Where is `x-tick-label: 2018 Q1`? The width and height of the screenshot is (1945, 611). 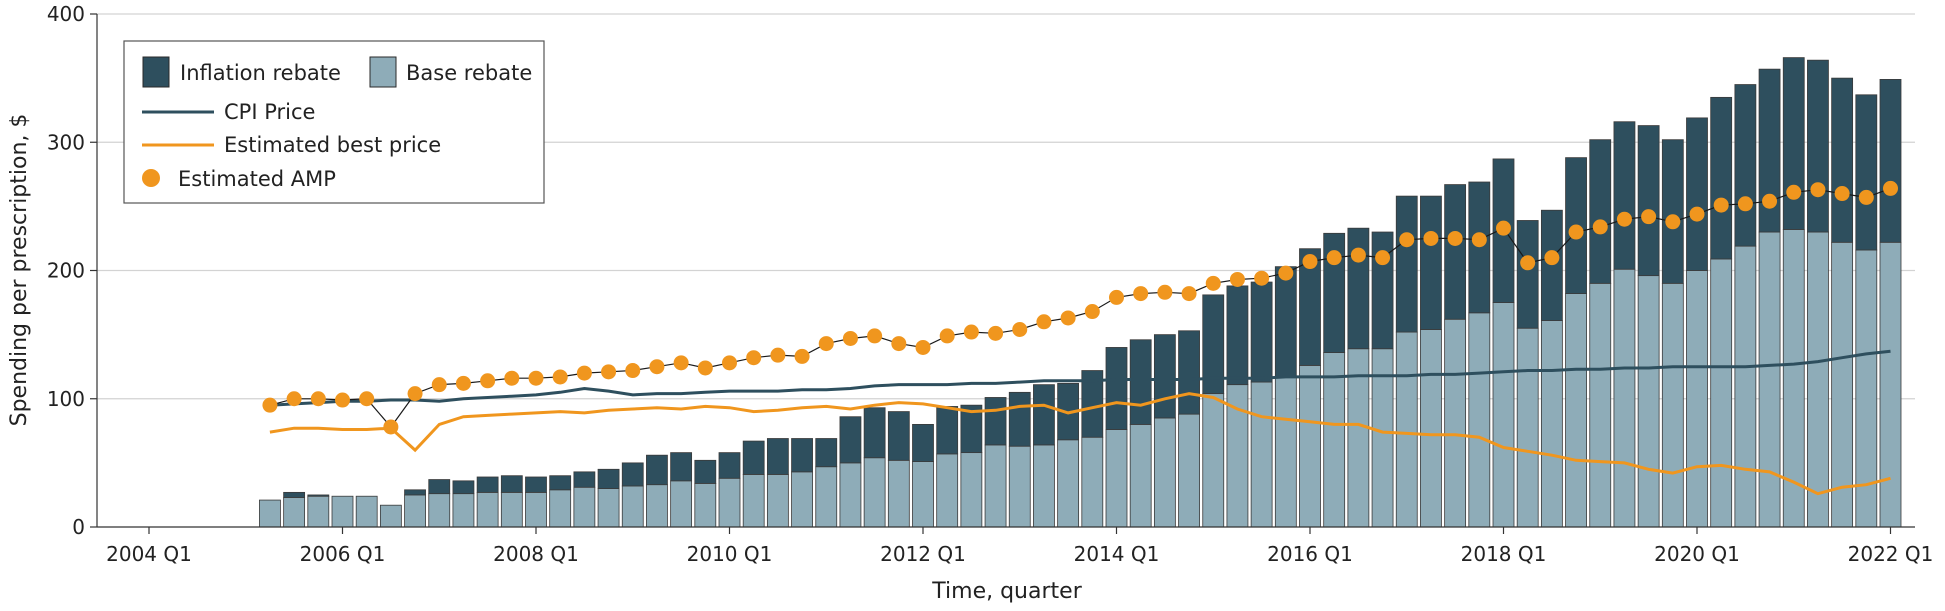 x-tick-label: 2018 Q1 is located at coordinates (1504, 554).